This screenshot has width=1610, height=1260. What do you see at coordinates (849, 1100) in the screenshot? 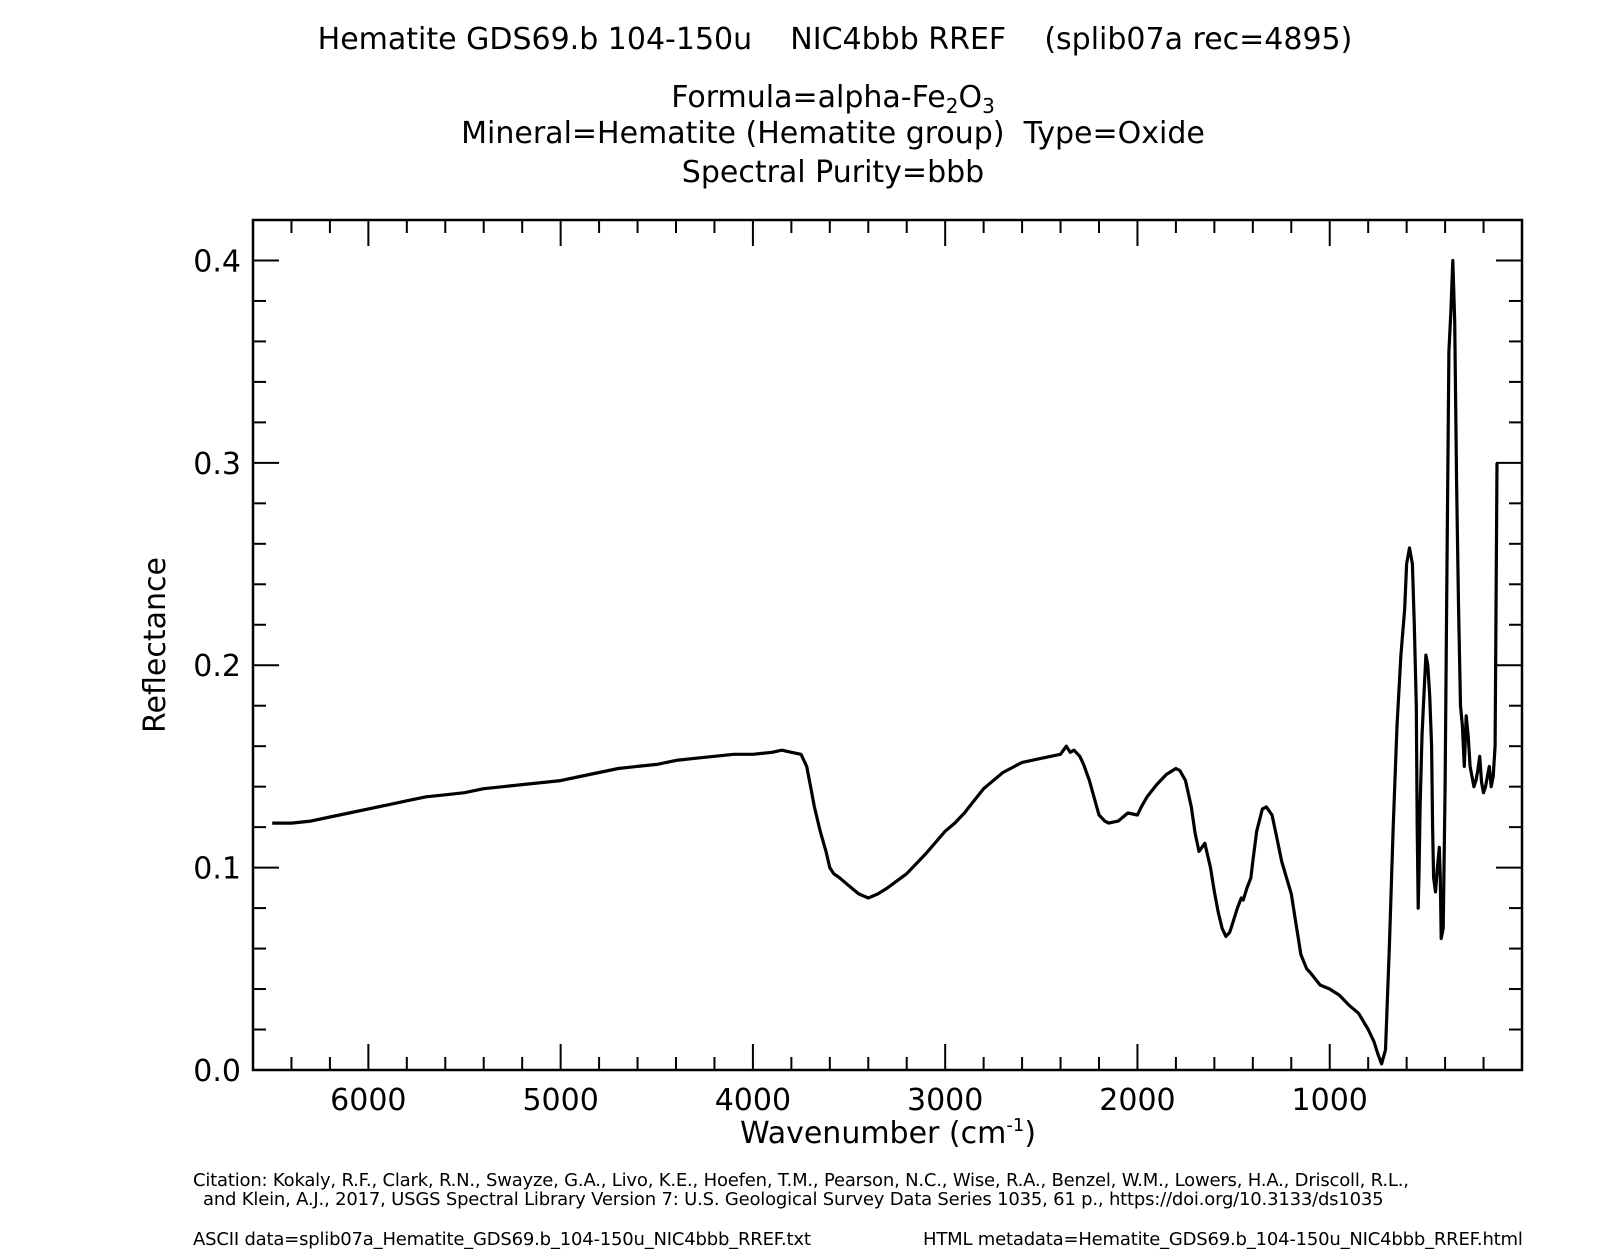
I see `x-tick-labels: 6000 5000 4000 3000 2000 1000` at bounding box center [849, 1100].